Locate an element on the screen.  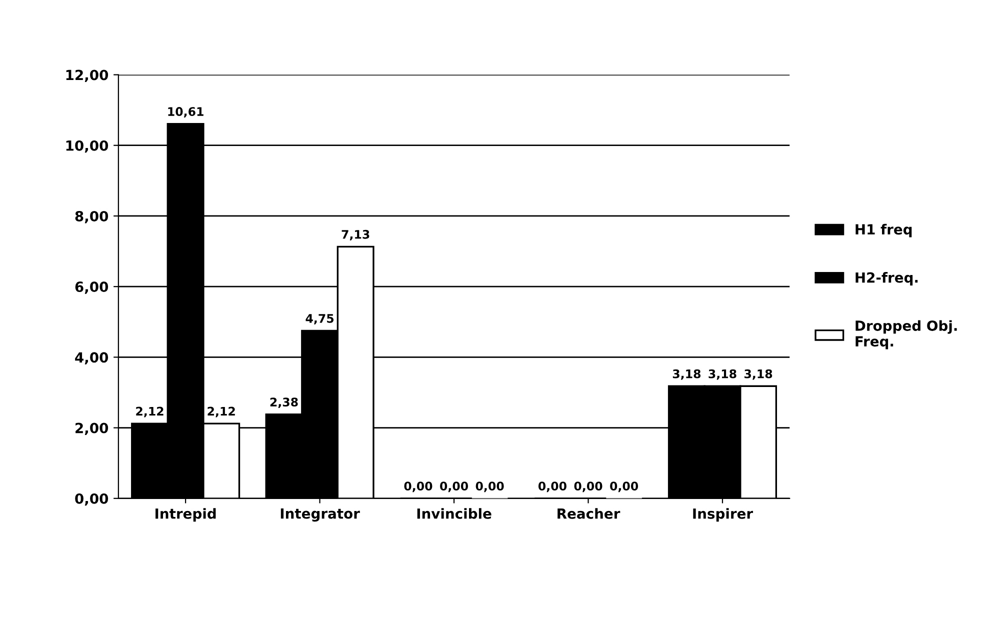
data-label: 4,75 is located at coordinates (320, 319).